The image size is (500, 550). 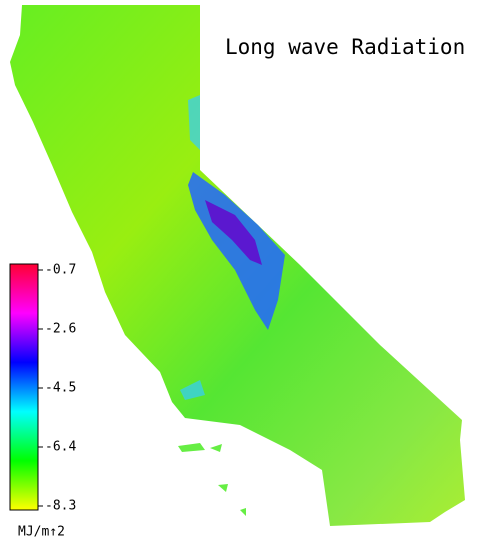 What do you see at coordinates (212, 479) in the screenshot?
I see `islands` at bounding box center [212, 479].